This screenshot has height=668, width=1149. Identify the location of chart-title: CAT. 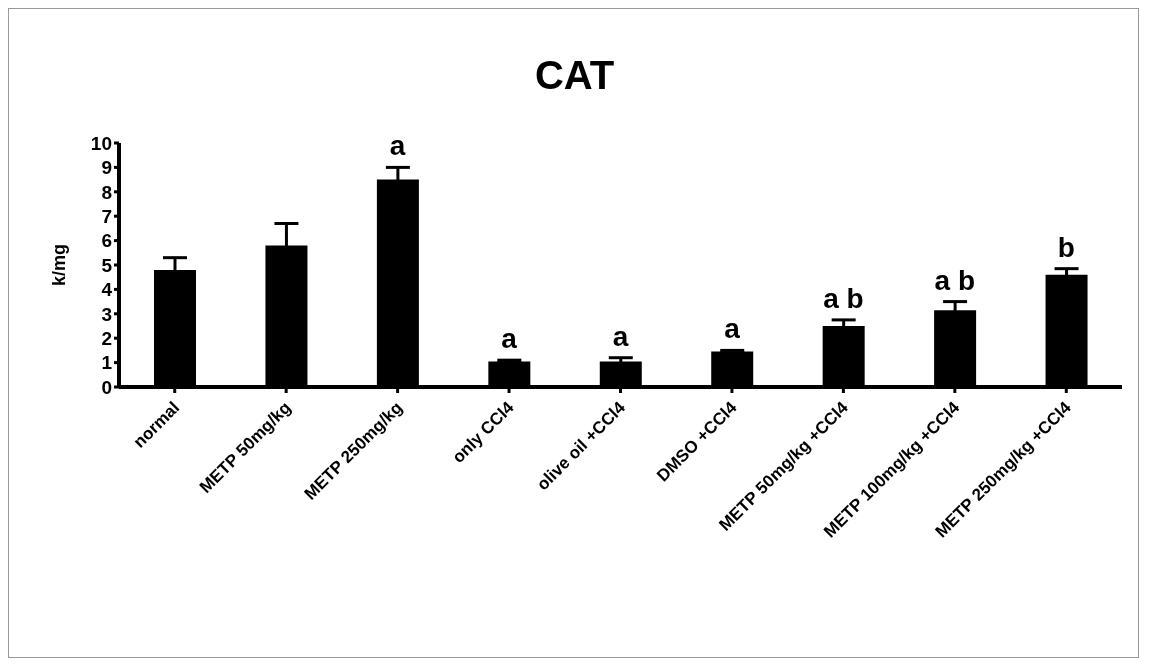
(574, 75).